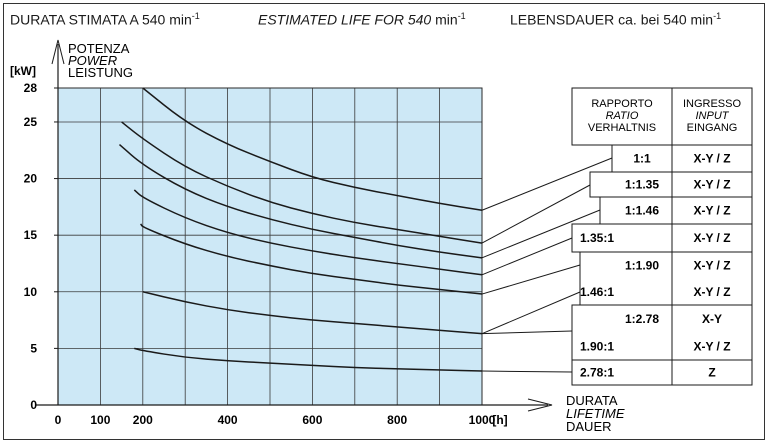 The image size is (768, 443). What do you see at coordinates (712, 319) in the screenshot?
I see `input-value: X-Y` at bounding box center [712, 319].